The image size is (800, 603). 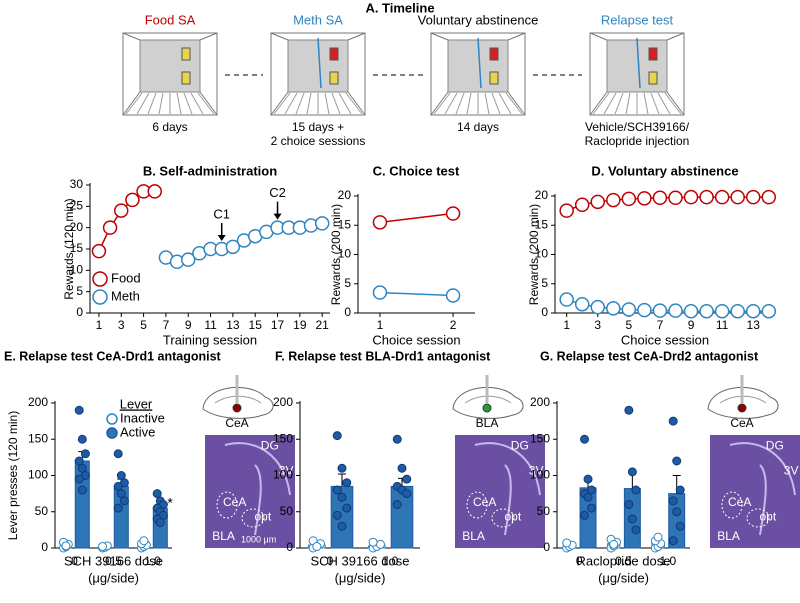 What do you see at coordinates (318, 141) in the screenshot?
I see `stage-duration: 2 choice sessions` at bounding box center [318, 141].